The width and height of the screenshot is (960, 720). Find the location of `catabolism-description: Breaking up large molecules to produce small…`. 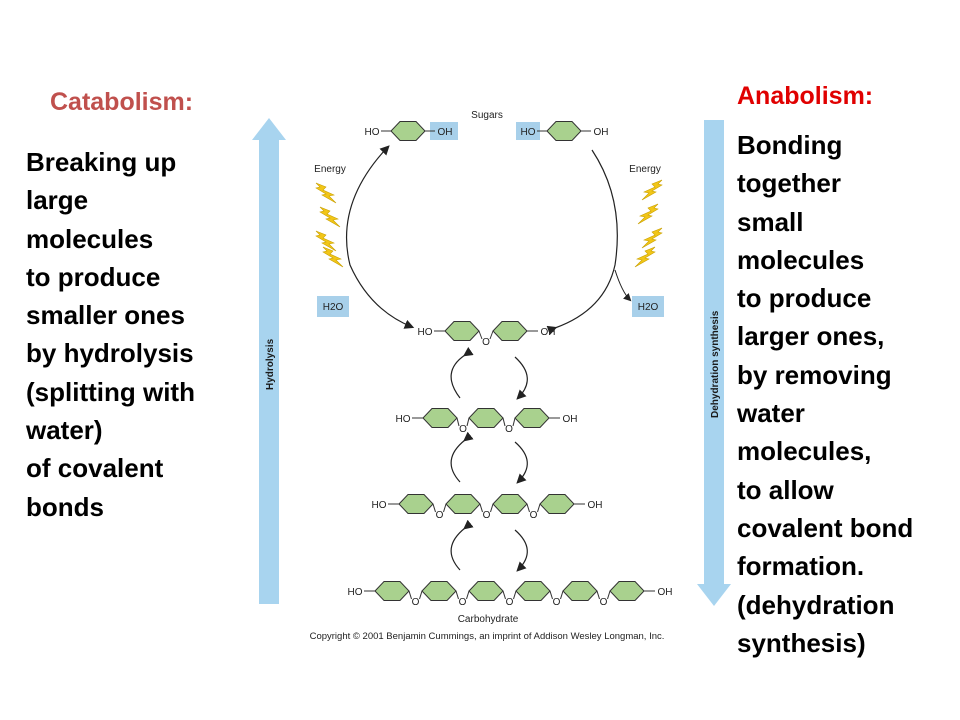

catabolism-description: Breaking up large molecules to produce small… is located at coordinates (136, 334).